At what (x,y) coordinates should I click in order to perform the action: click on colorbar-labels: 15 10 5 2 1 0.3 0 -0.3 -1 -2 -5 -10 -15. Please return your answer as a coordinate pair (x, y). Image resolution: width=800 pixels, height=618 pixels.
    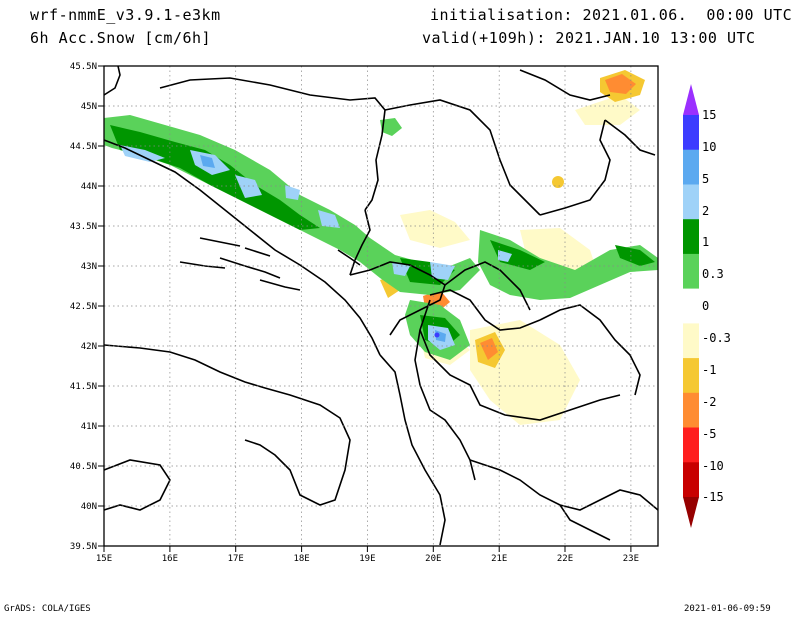
    Looking at the image, I should click on (716, 306).